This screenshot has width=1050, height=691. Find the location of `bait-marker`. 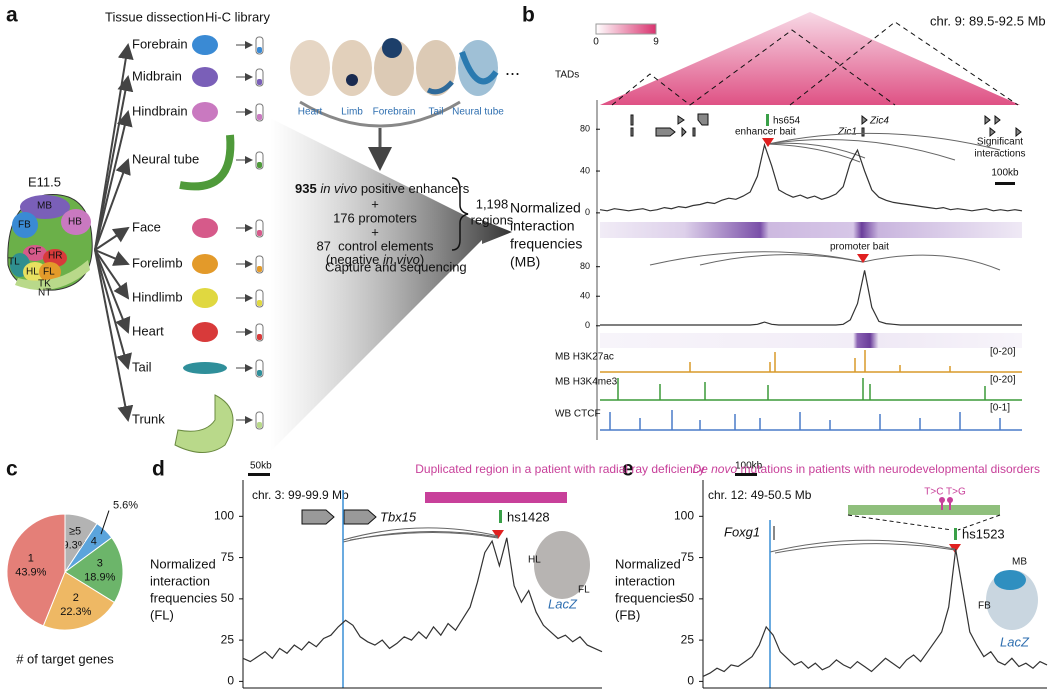

bait-marker is located at coordinates (498, 534).